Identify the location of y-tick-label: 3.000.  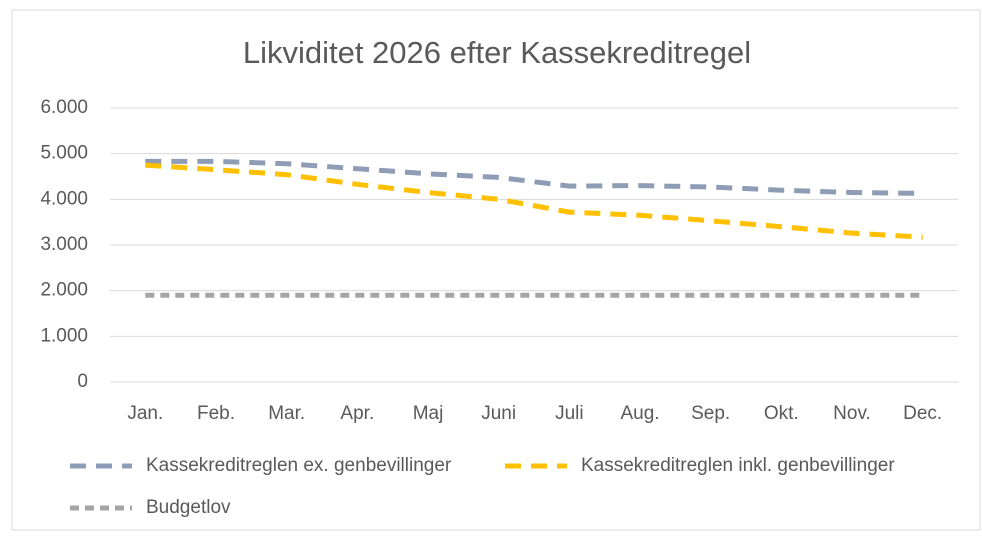
(64, 244).